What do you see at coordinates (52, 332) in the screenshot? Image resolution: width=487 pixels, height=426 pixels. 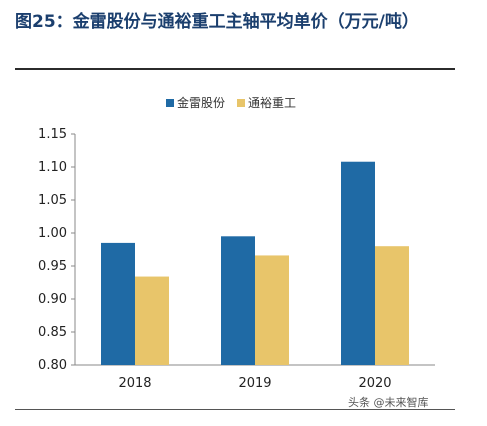 I see `y-tick-label: 0.85` at bounding box center [52, 332].